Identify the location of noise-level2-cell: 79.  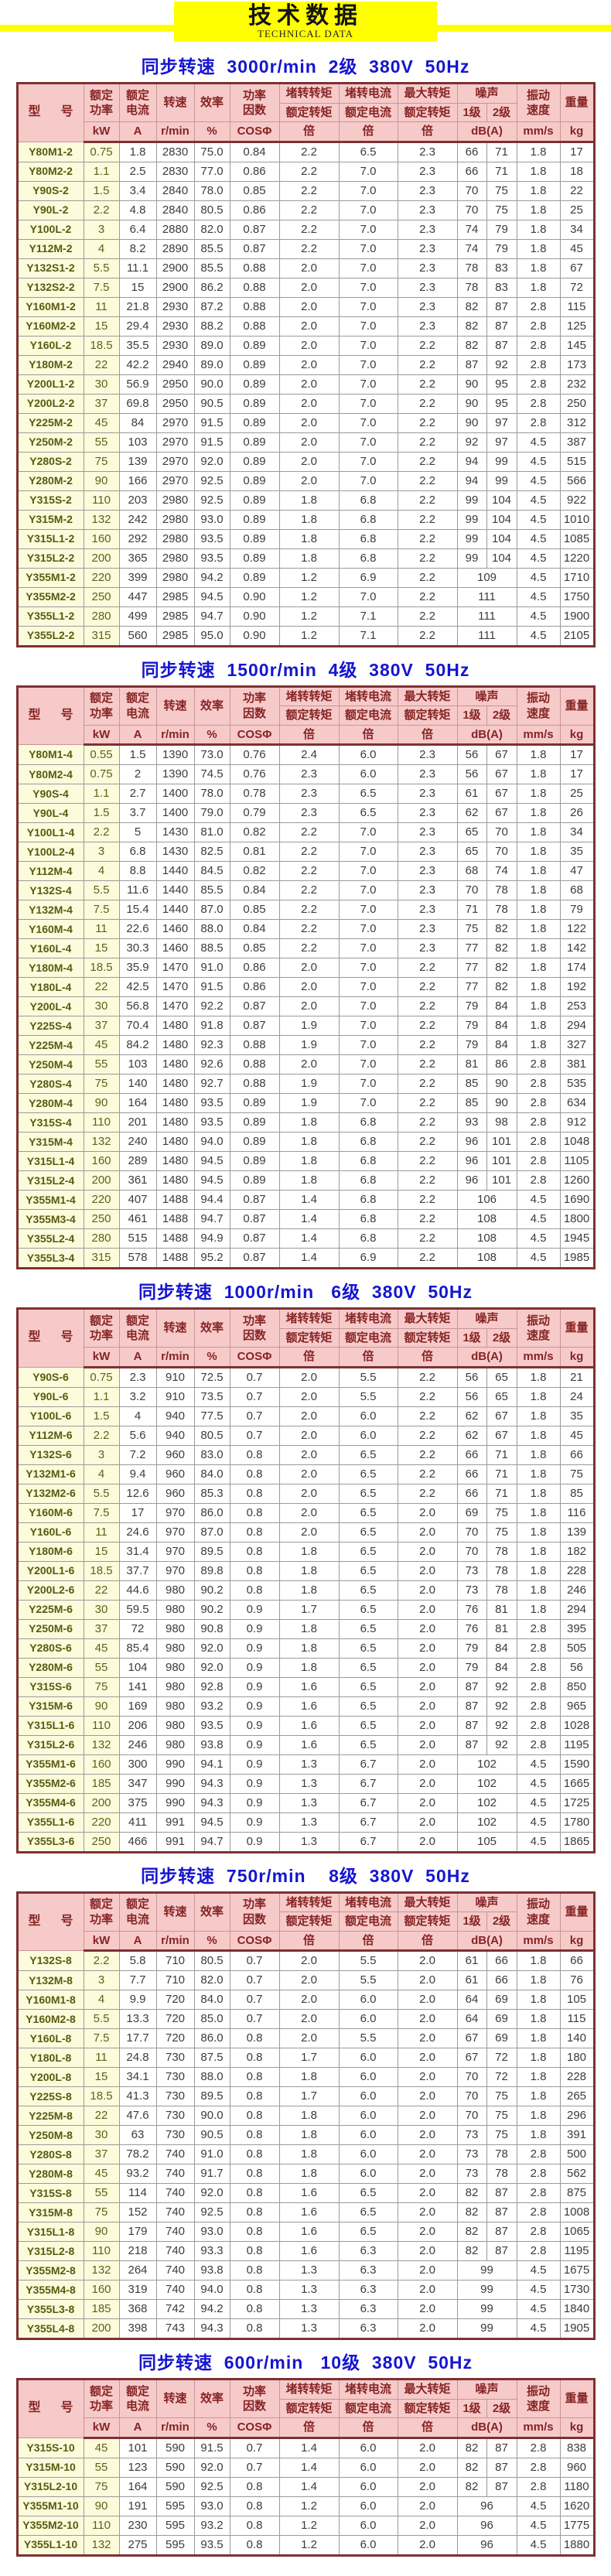
(502, 248).